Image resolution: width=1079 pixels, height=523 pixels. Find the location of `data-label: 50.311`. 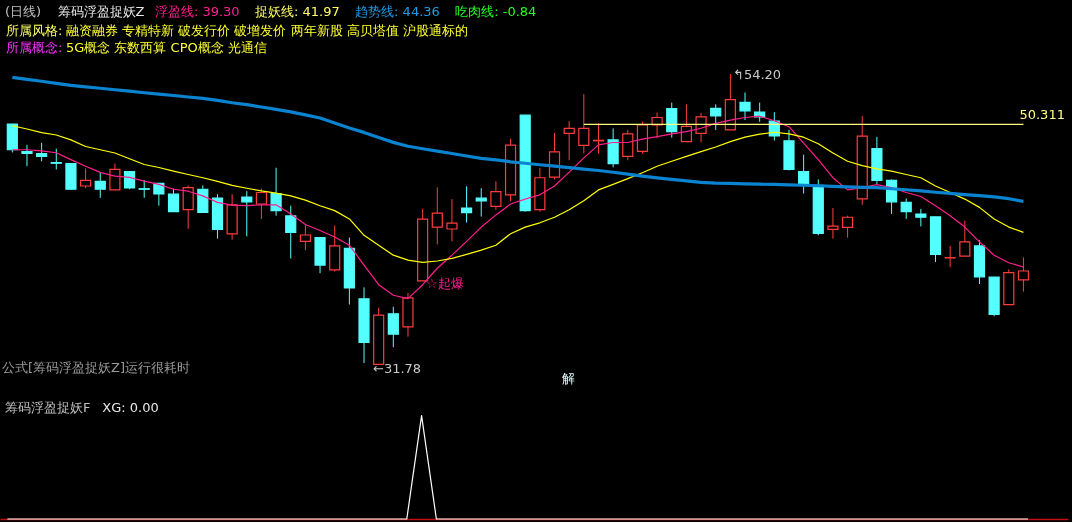

data-label: 50.311 is located at coordinates (1042, 115).